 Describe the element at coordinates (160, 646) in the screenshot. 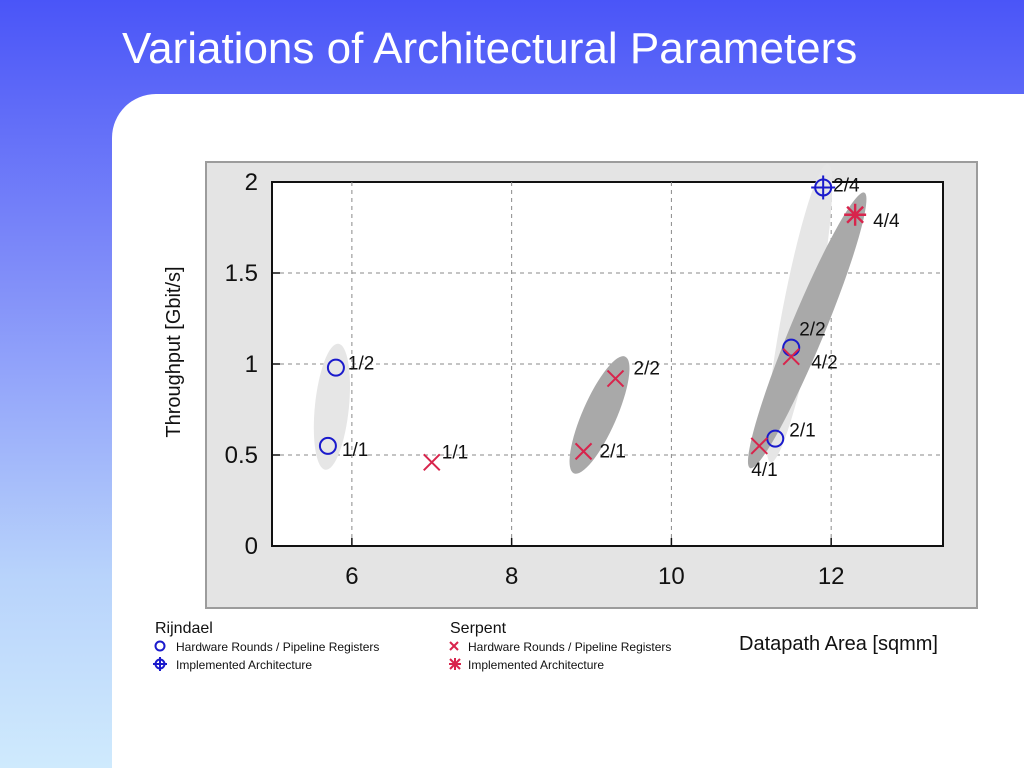

I see `legend-circle-marker` at that location.